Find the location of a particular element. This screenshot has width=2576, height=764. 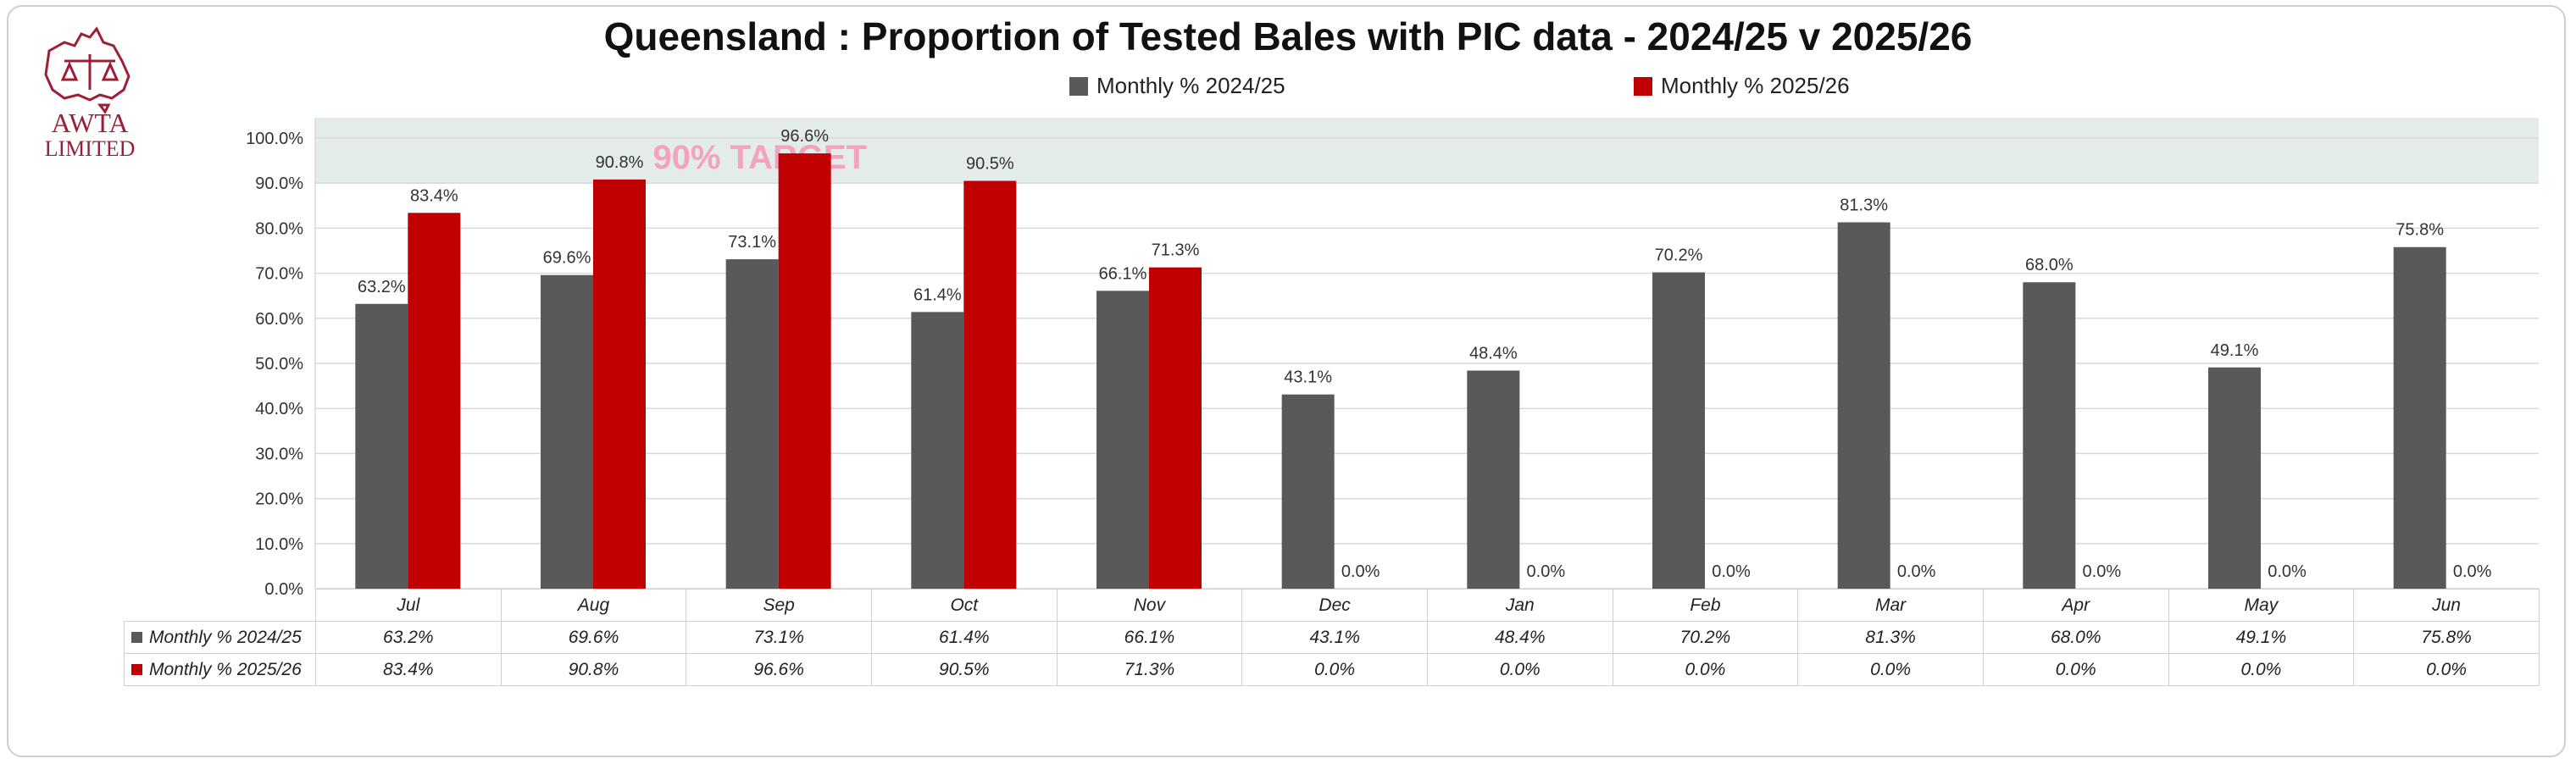

data-label-2025-26-jun: 0.0% is located at coordinates (2472, 571).